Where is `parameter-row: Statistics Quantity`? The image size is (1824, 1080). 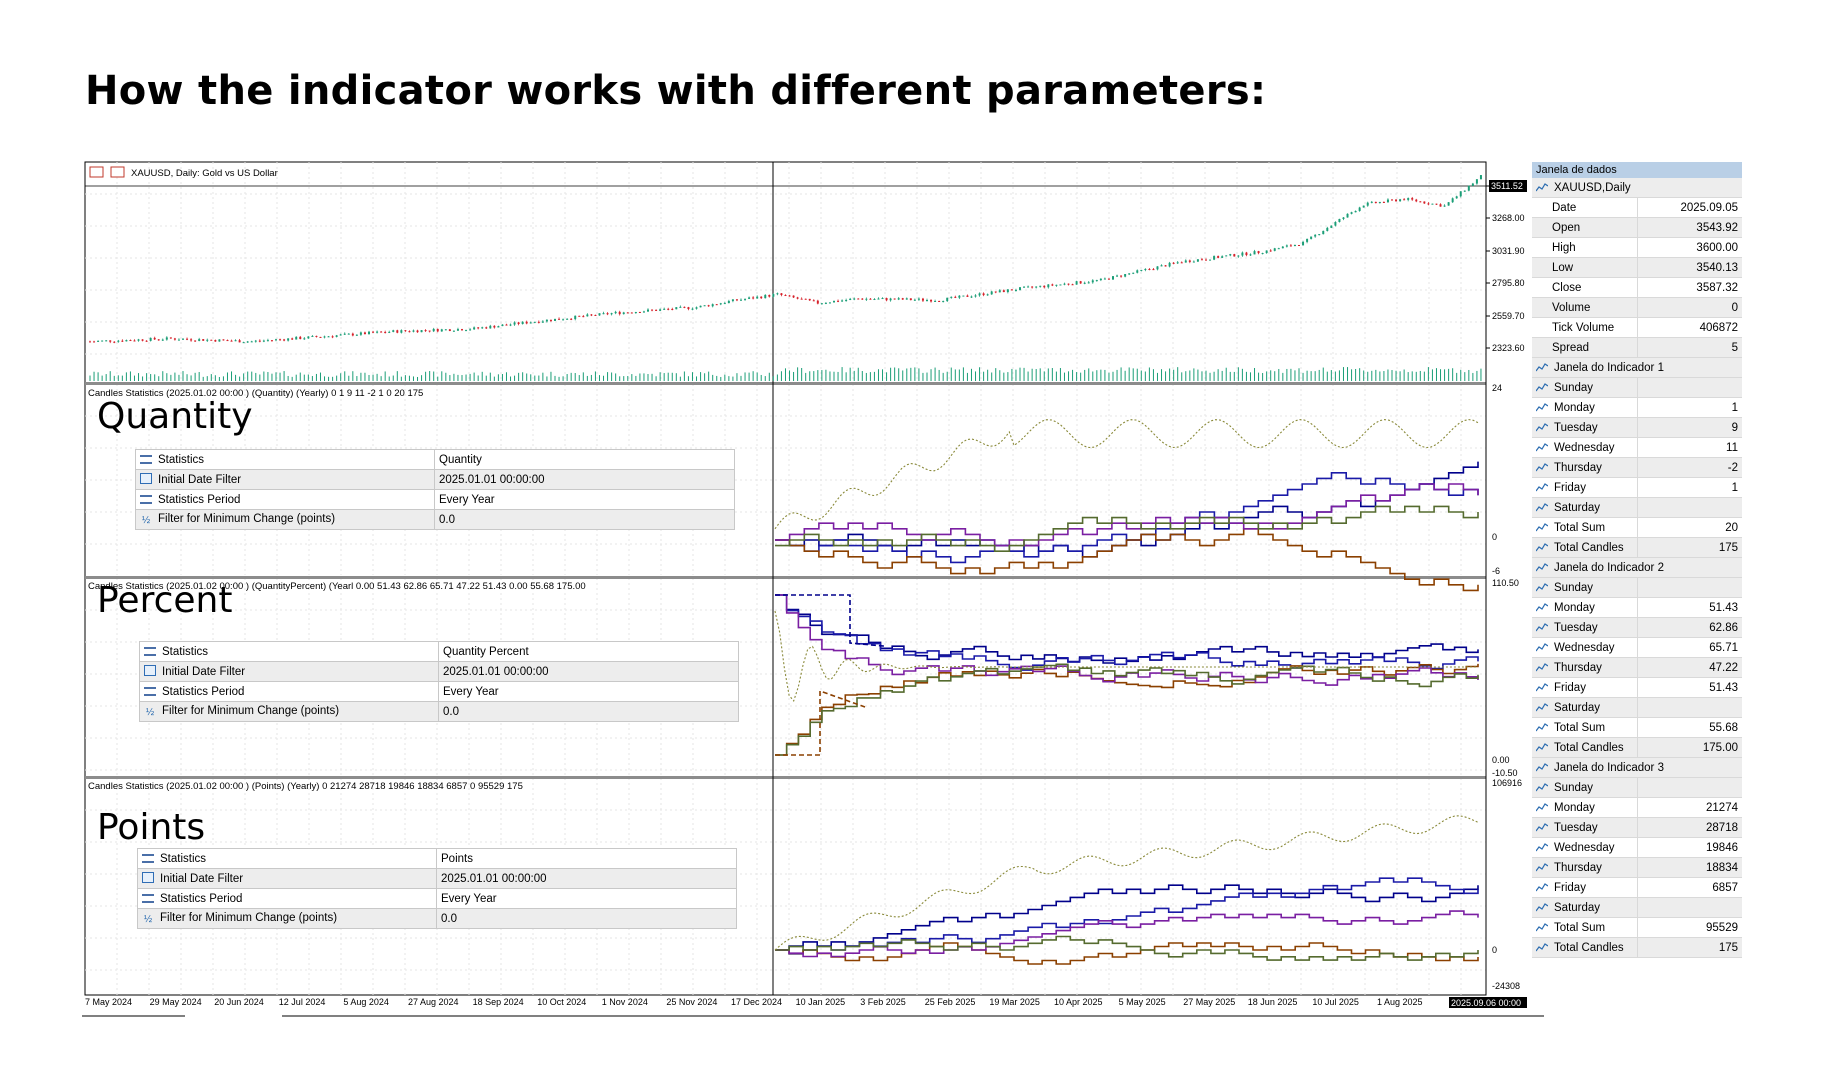
parameter-row: Statistics Quantity is located at coordinates (435, 459).